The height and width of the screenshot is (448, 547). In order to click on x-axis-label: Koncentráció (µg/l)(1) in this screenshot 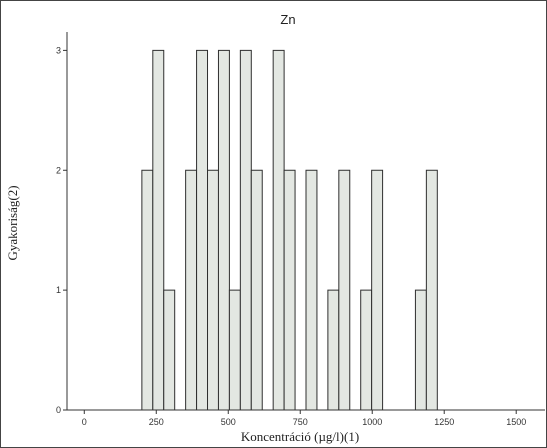, I will do `click(300, 436)`.